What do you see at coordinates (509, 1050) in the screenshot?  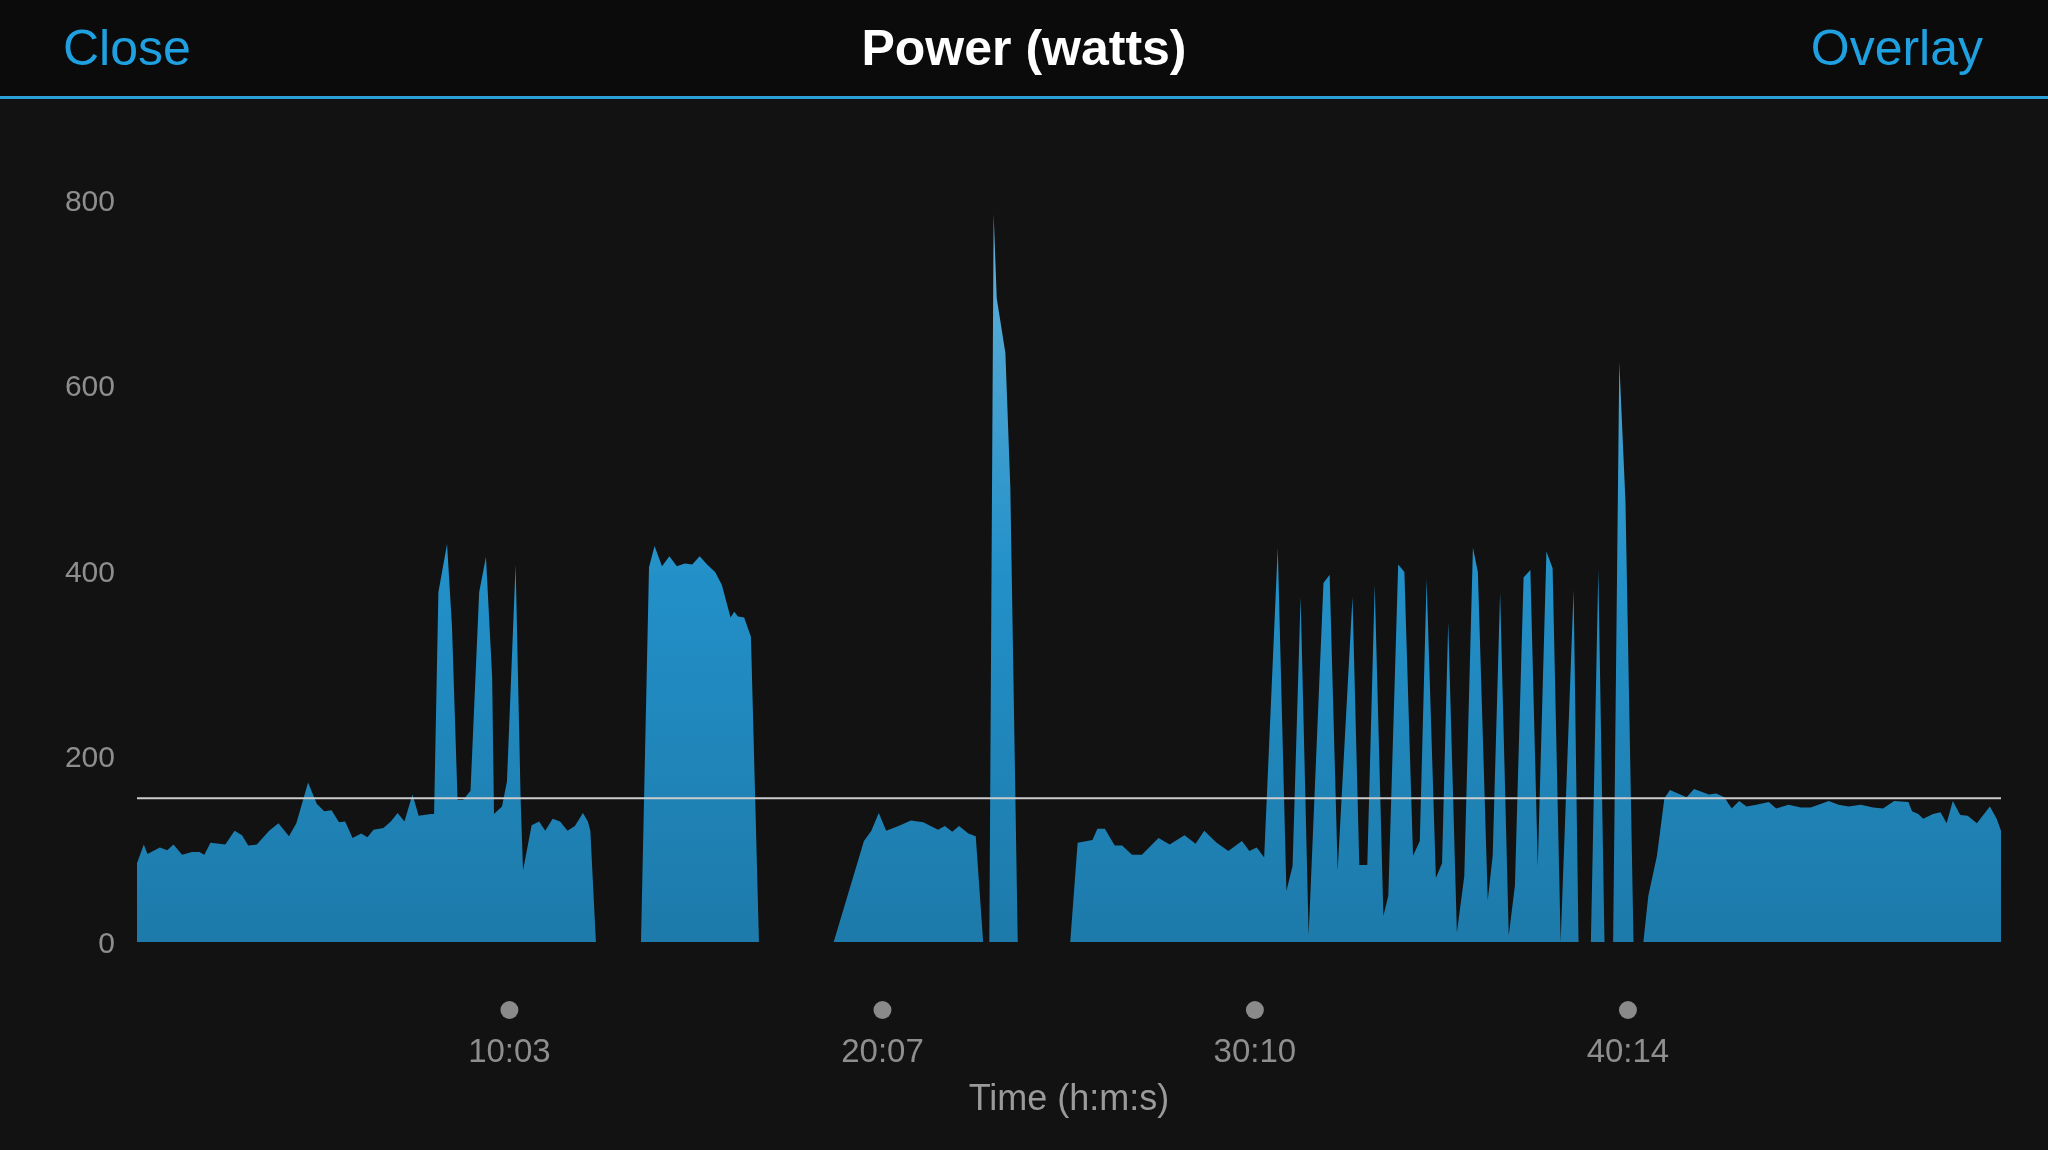 I see `x-tick-label: 10:03` at bounding box center [509, 1050].